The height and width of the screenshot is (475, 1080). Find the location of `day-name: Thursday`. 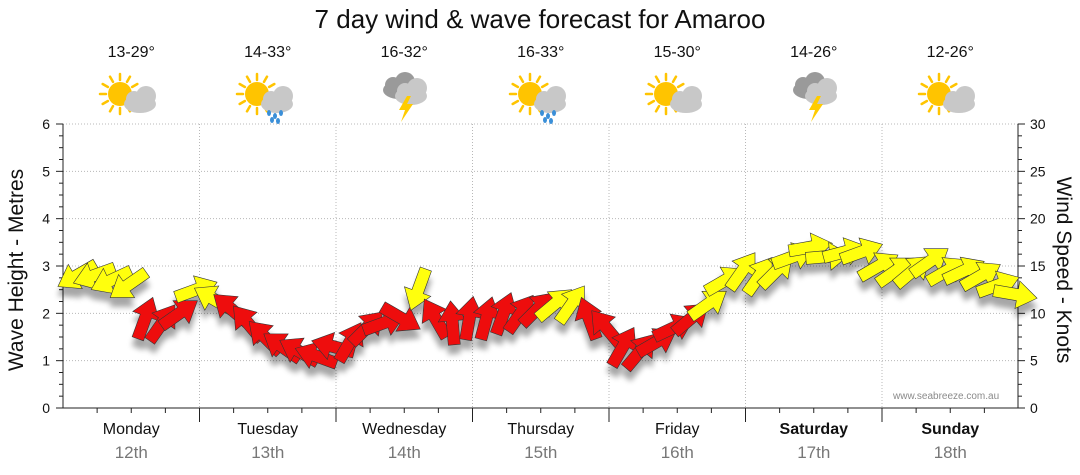

day-name: Thursday is located at coordinates (541, 429).